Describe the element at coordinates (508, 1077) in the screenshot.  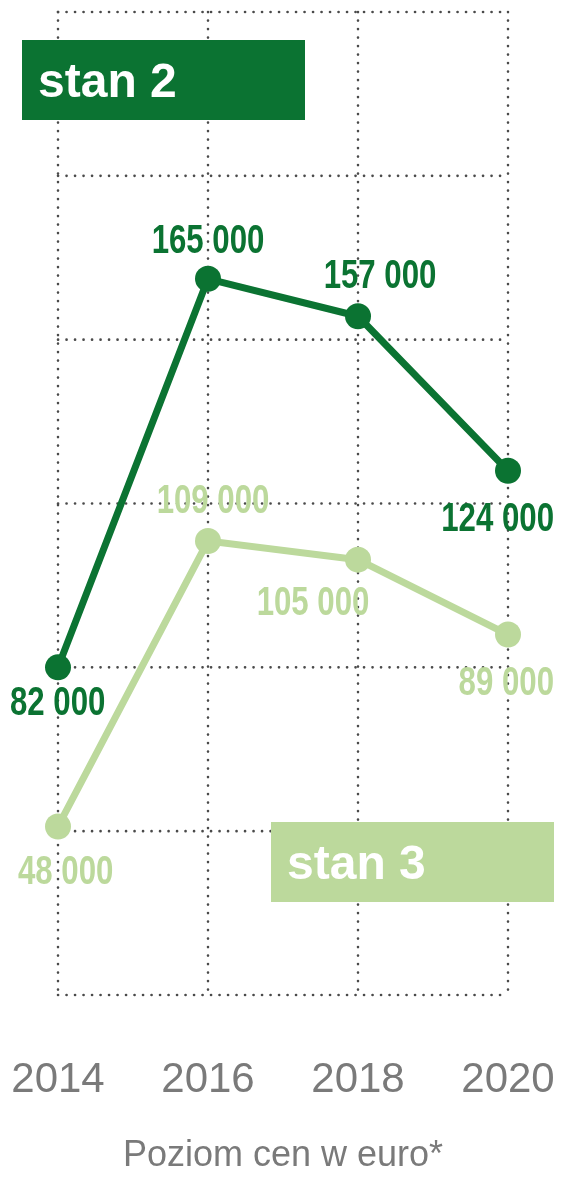
I see `x-tick-label: 2020` at that location.